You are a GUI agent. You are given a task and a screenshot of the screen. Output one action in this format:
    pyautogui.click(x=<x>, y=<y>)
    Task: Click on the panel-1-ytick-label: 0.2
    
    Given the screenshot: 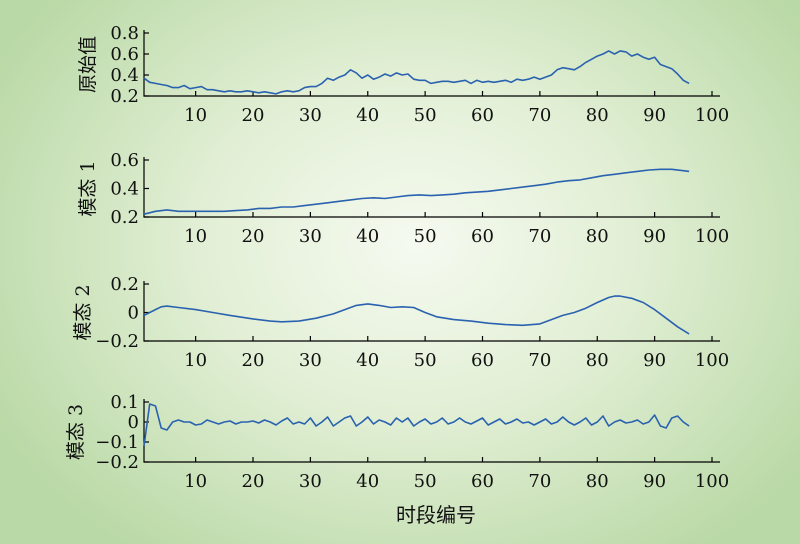 What is the action you would take?
    pyautogui.click(x=124, y=96)
    